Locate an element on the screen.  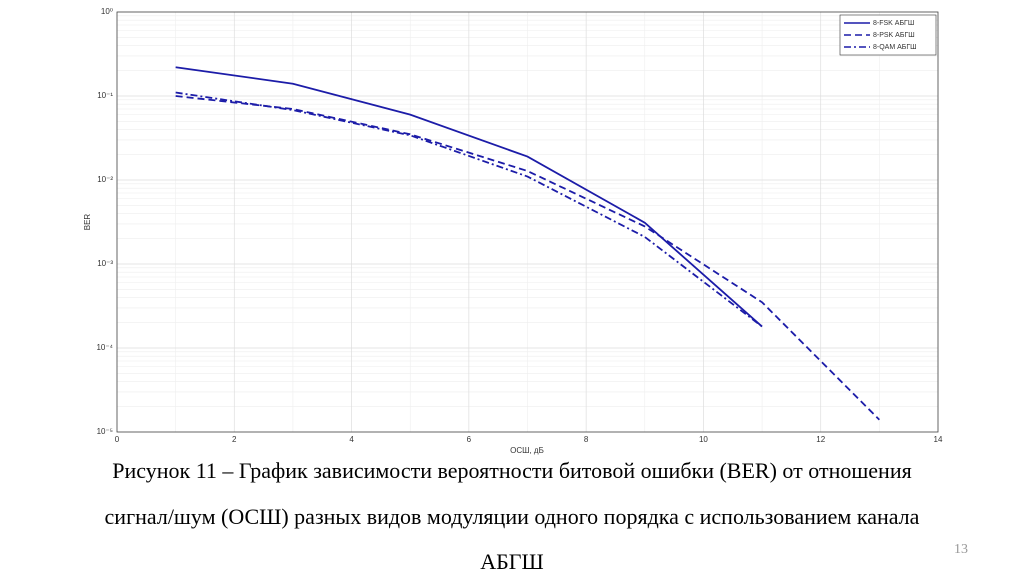
x-tick-label: 8 is located at coordinates (586, 439).